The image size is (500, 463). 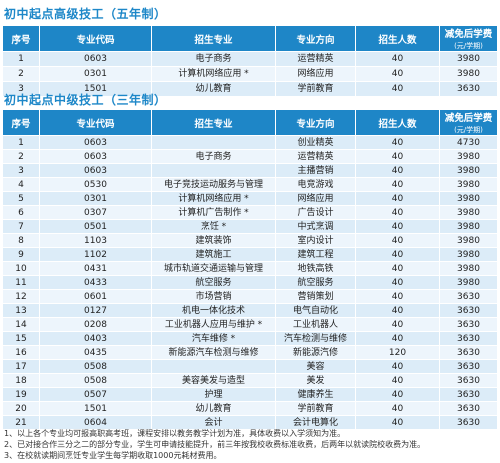 I want to click on cell-code: 1501, so click(x=95, y=89).